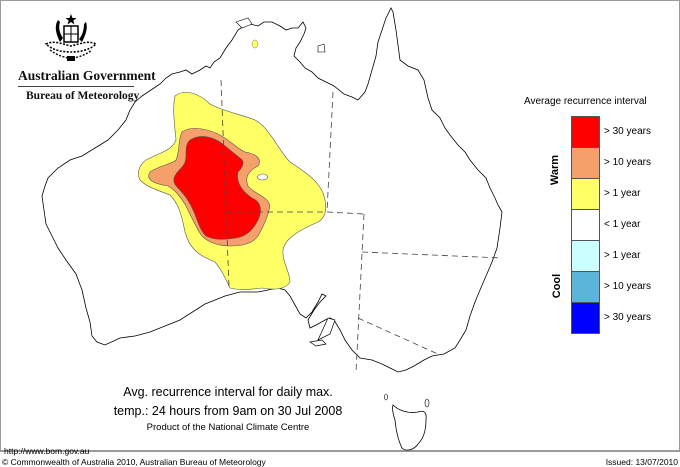  Describe the element at coordinates (641, 462) in the screenshot. I see `issued-date: Issued: 13/07/2010` at that location.